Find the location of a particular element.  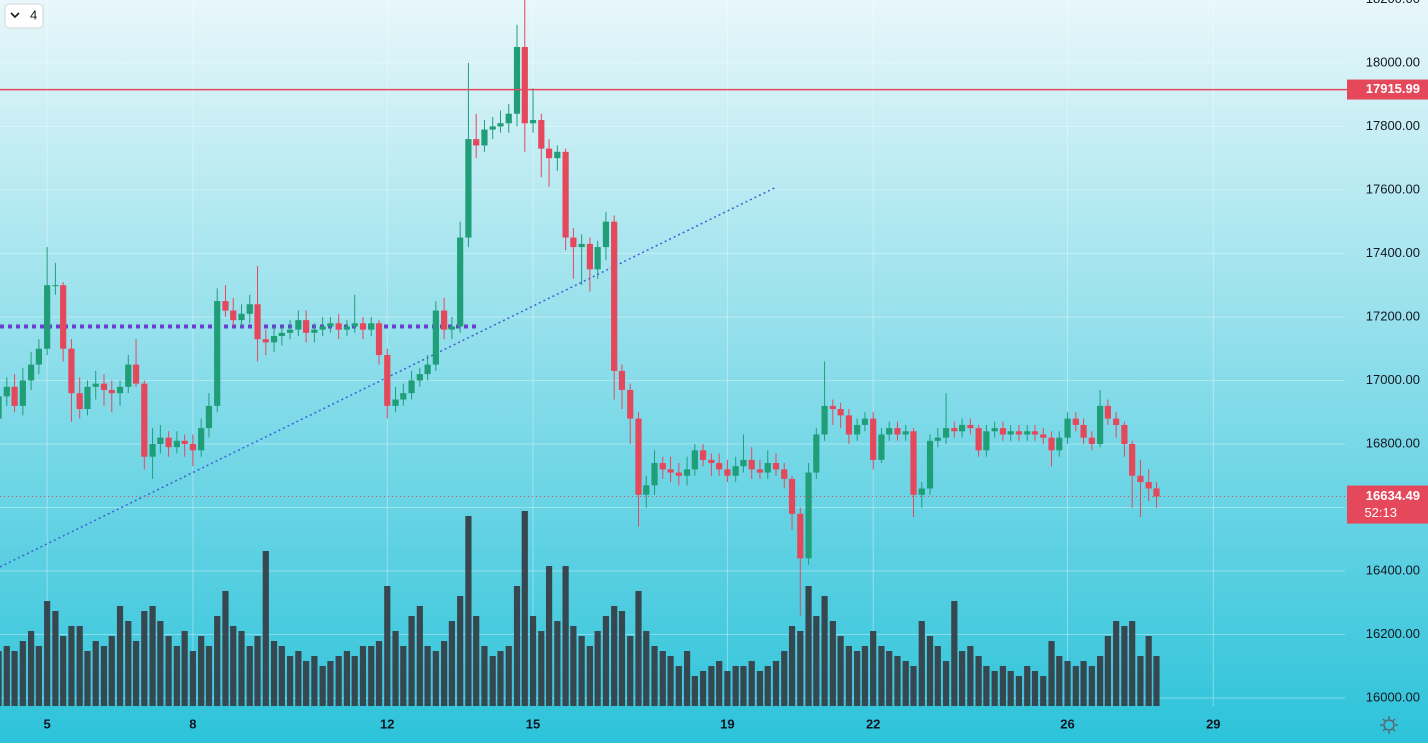

gear is located at coordinates (1389, 725).